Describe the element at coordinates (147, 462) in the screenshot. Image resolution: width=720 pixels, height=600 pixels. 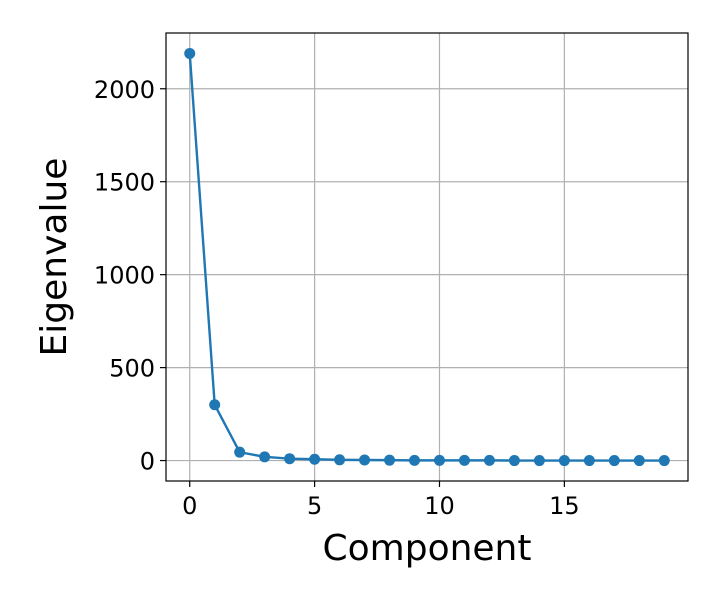
I see `y-tick-label: 0` at that location.